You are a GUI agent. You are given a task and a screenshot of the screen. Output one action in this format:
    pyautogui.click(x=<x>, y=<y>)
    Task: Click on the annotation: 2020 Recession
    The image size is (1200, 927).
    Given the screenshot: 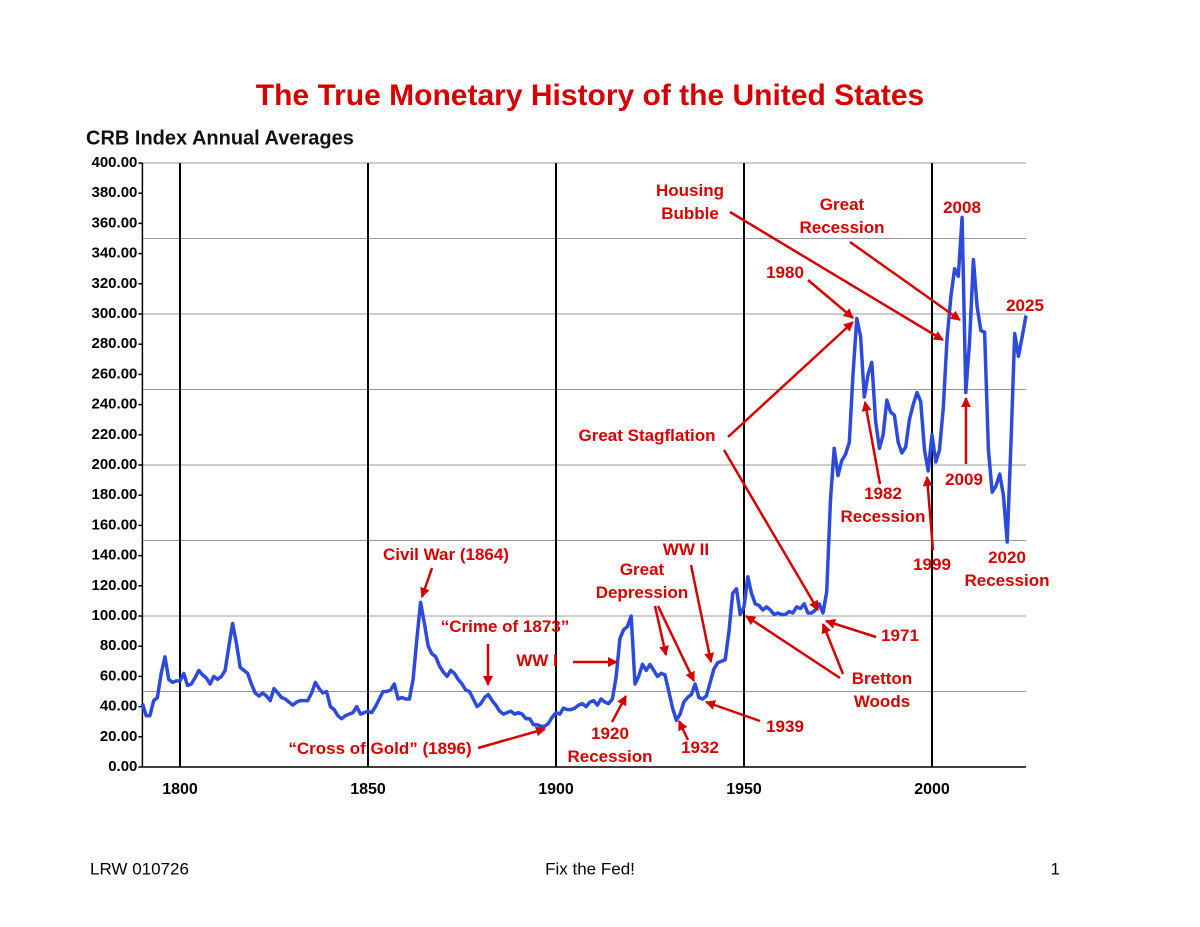 What is the action you would take?
    pyautogui.click(x=1006, y=569)
    